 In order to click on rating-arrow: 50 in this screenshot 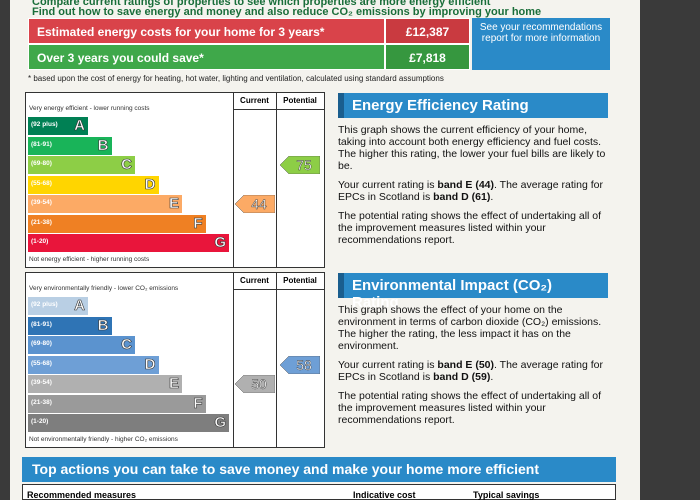, I will do `click(255, 384)`.